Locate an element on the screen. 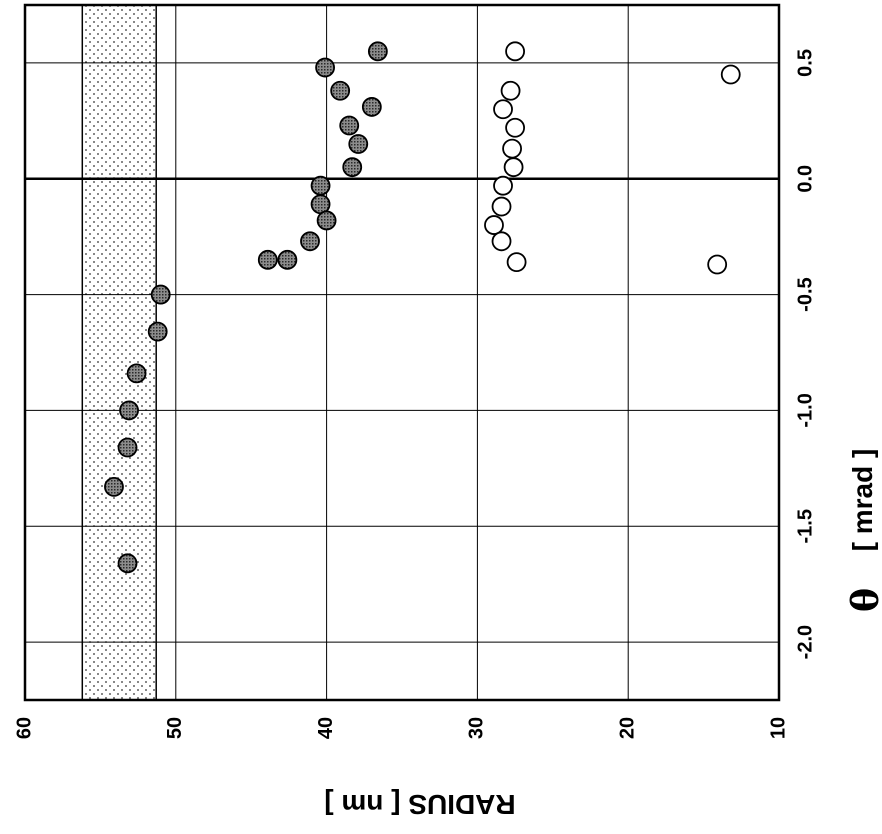 Image resolution: width=882 pixels, height=834 pixels. x-axis-label-symbol: θ is located at coordinates (863, 600).